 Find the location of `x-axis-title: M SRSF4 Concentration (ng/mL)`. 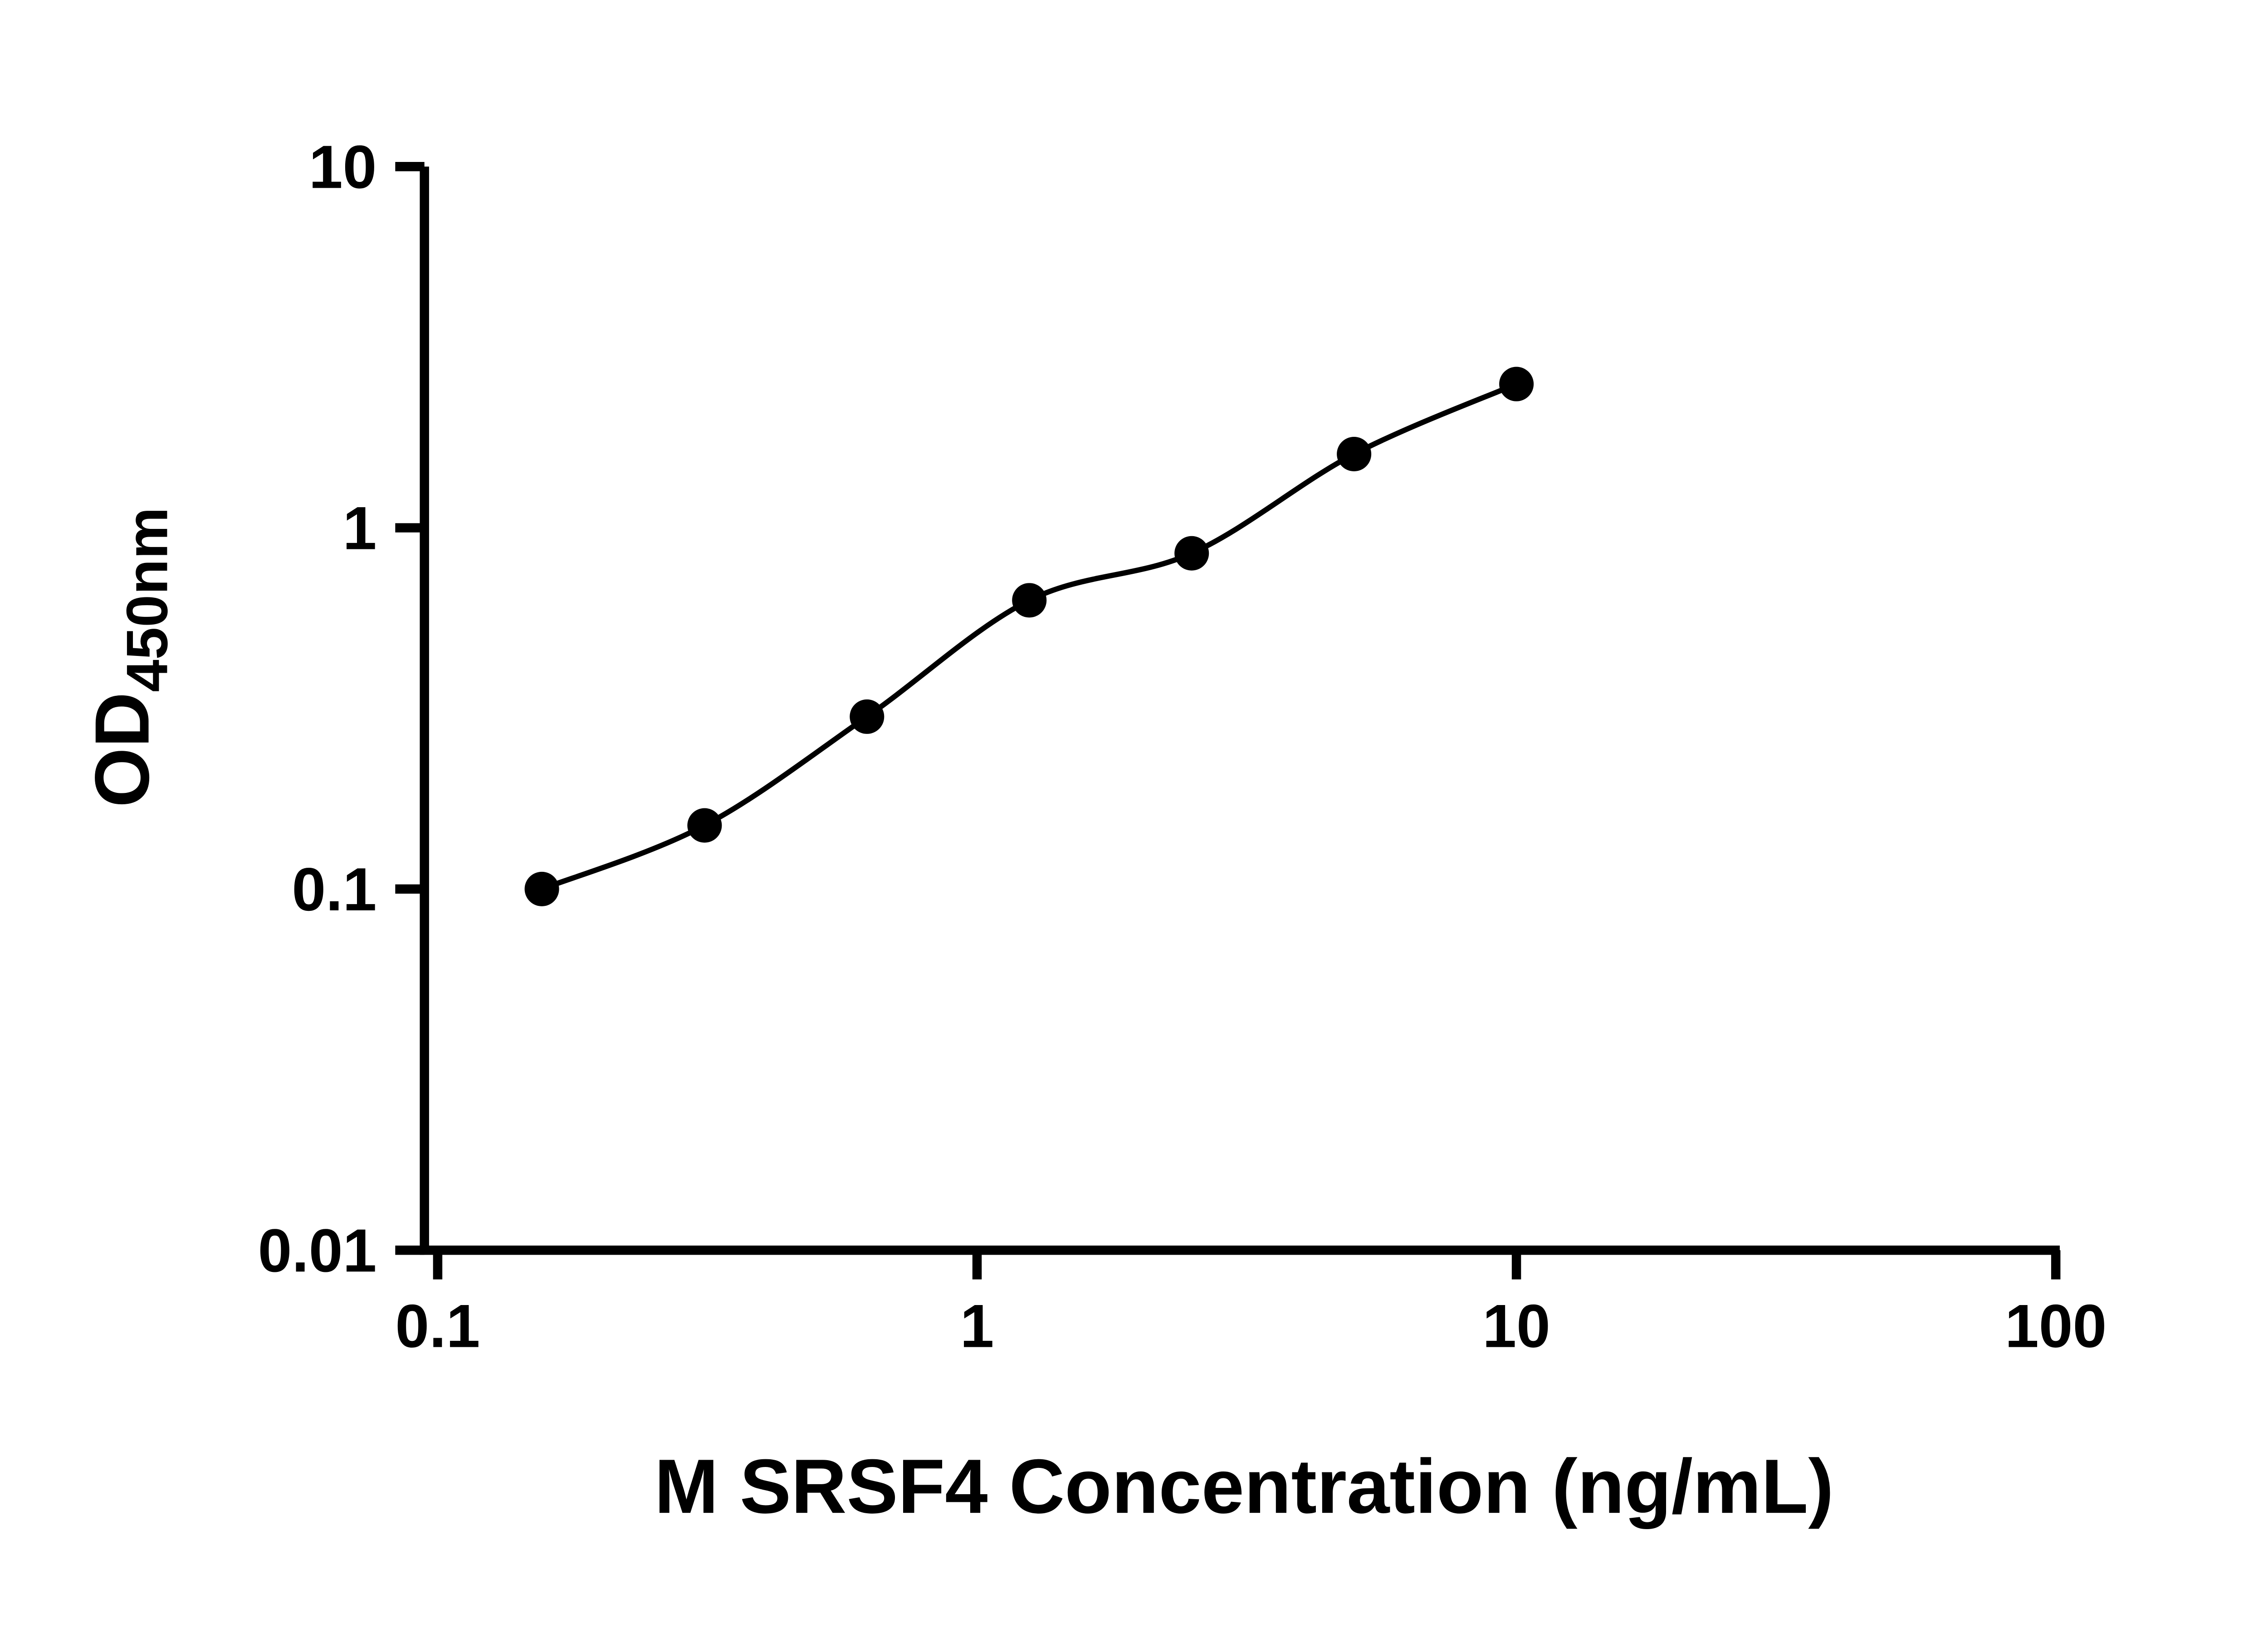

x-axis-title: M SRSF4 Concentration (ng/mL) is located at coordinates (1245, 1486).